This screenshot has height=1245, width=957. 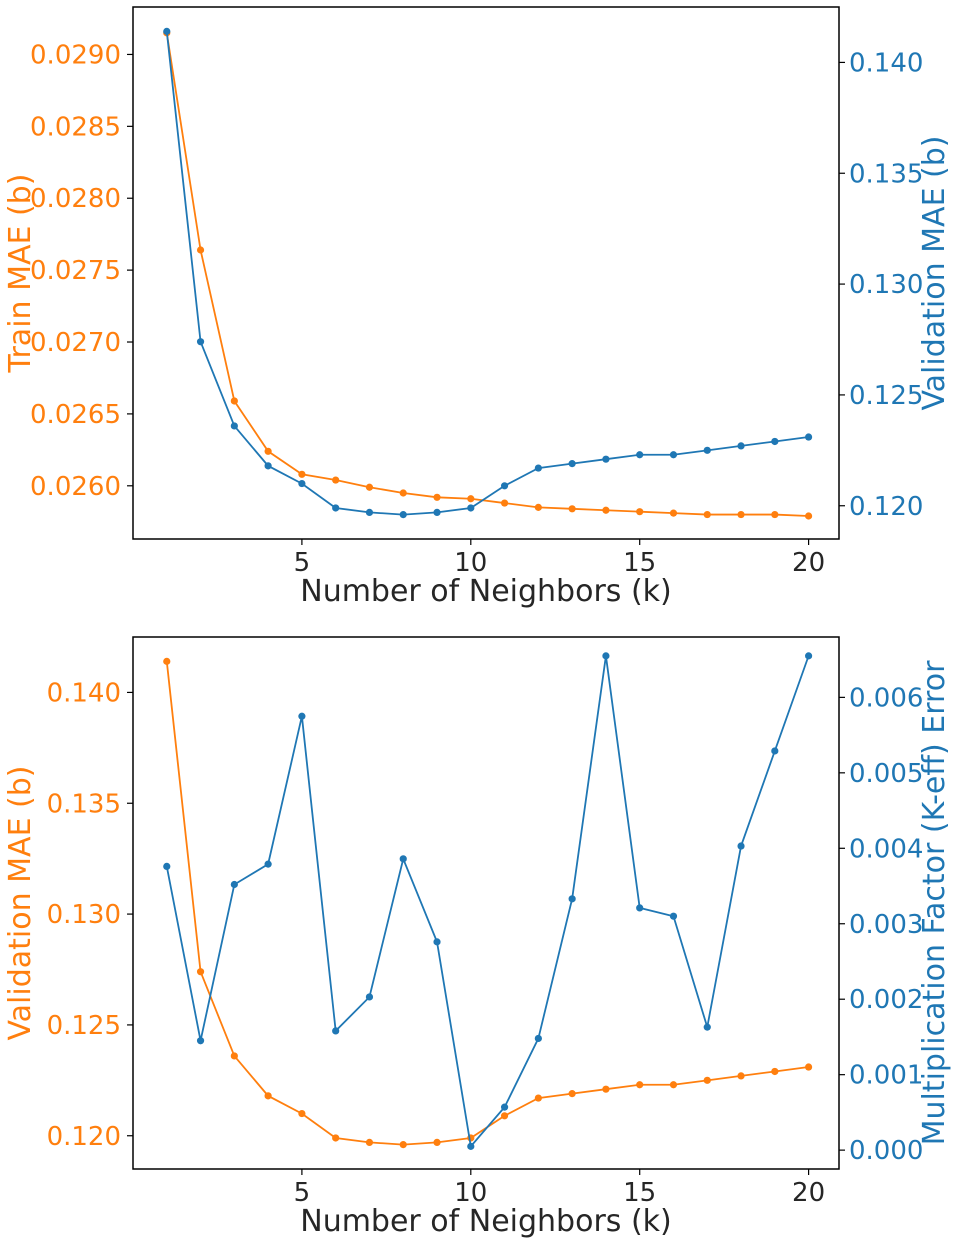 What do you see at coordinates (485, 591) in the screenshot?
I see `top-x-axis-label: Number of Neighbors (k)` at bounding box center [485, 591].